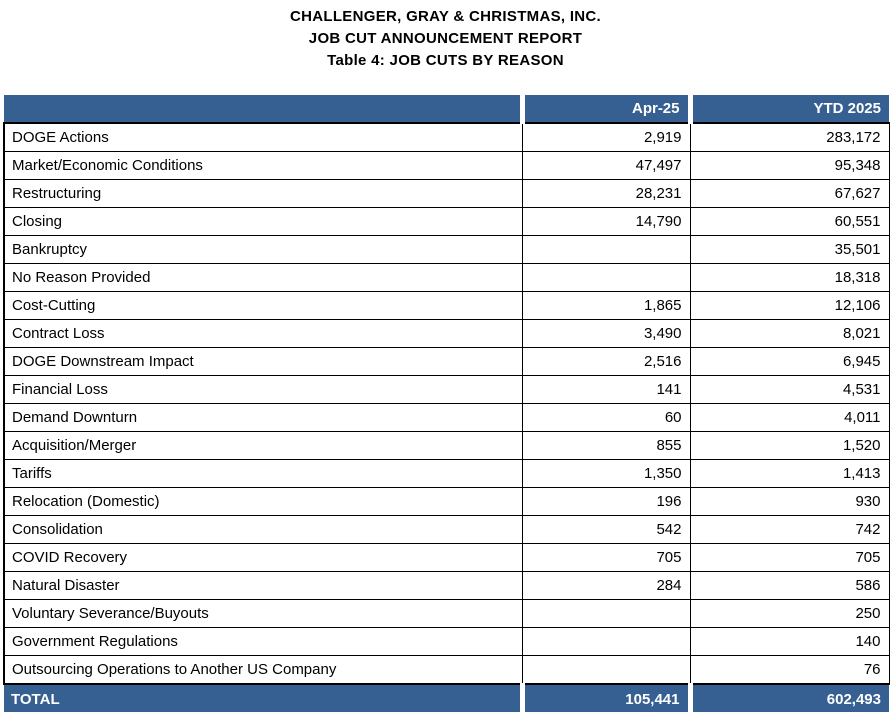 The image size is (891, 712). What do you see at coordinates (263, 109) in the screenshot?
I see `header-reason-cell` at bounding box center [263, 109].